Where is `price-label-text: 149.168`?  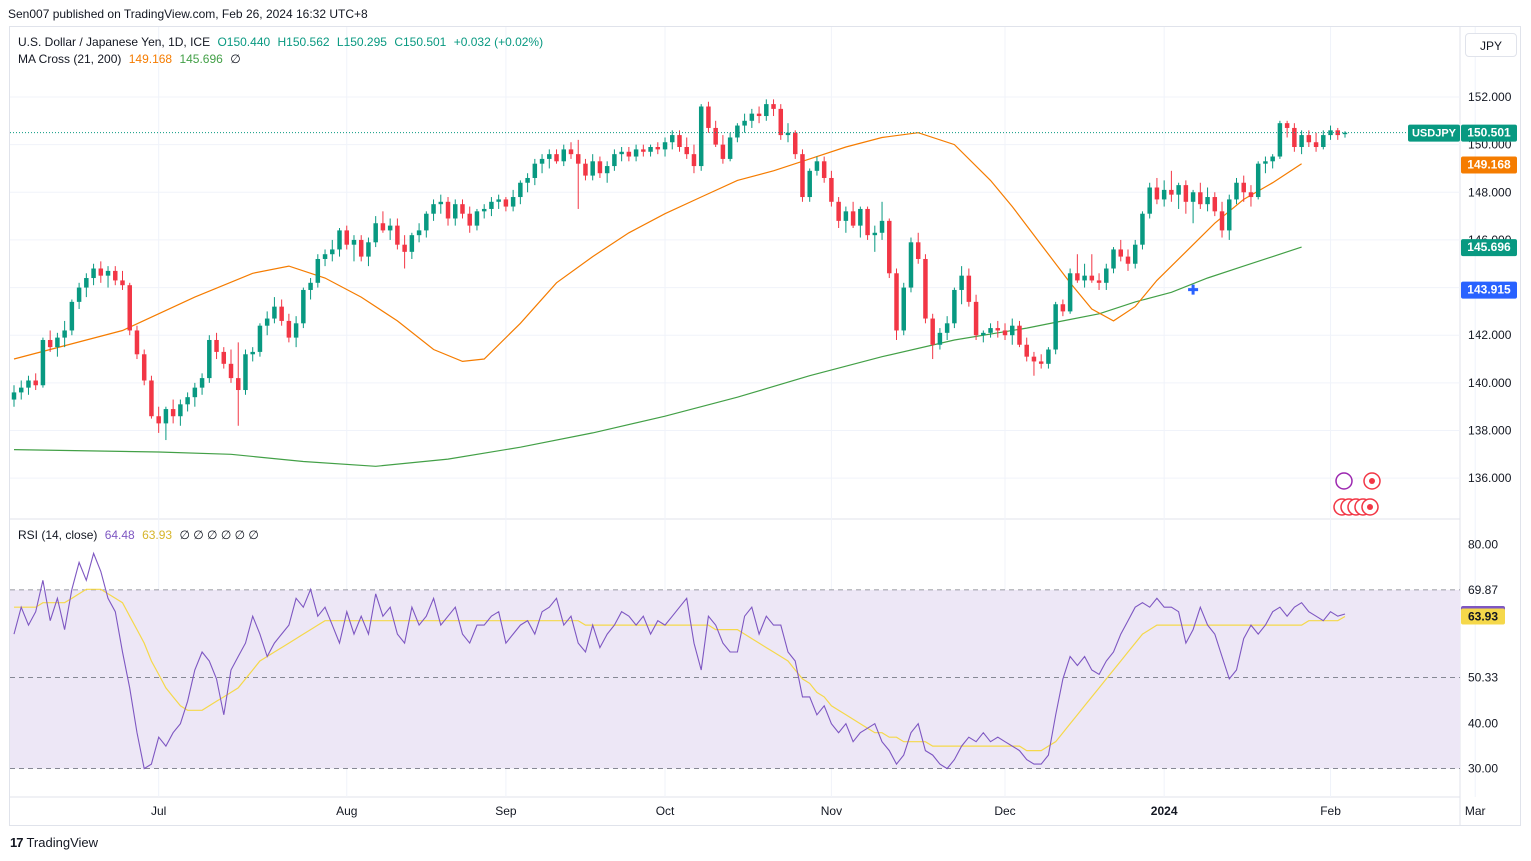 price-label-text: 149.168 is located at coordinates (1489, 164).